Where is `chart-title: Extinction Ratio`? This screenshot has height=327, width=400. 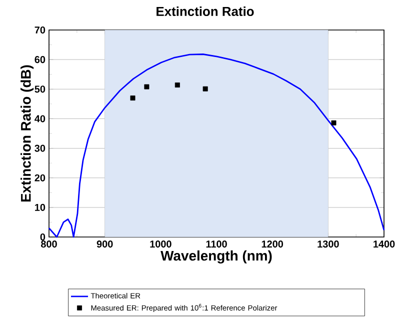 chart-title: Extinction Ratio is located at coordinates (205, 11).